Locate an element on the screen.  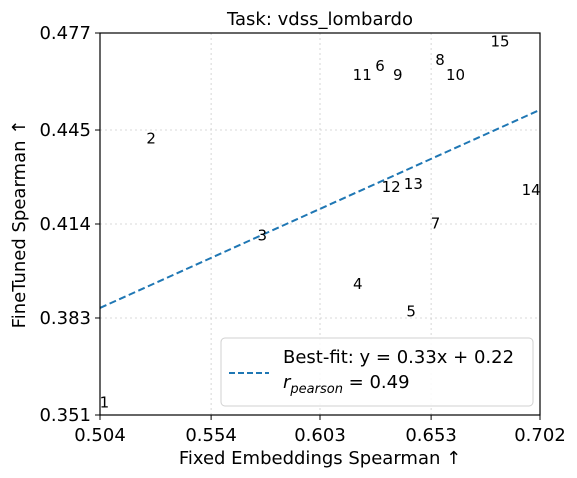
point-label-4: 4 is located at coordinates (358, 284).